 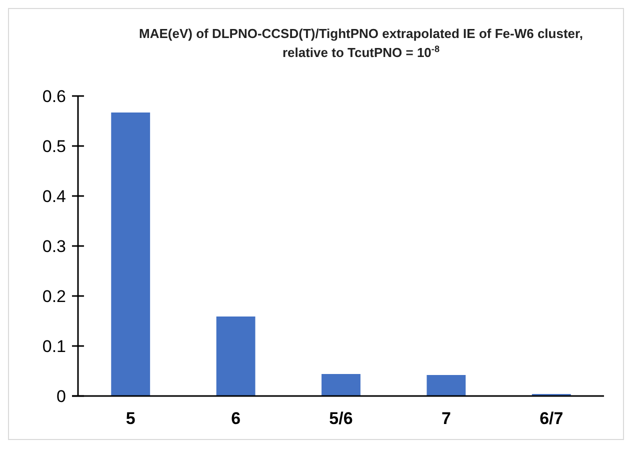 I want to click on y-tick-label: 0, so click(x=61, y=396).